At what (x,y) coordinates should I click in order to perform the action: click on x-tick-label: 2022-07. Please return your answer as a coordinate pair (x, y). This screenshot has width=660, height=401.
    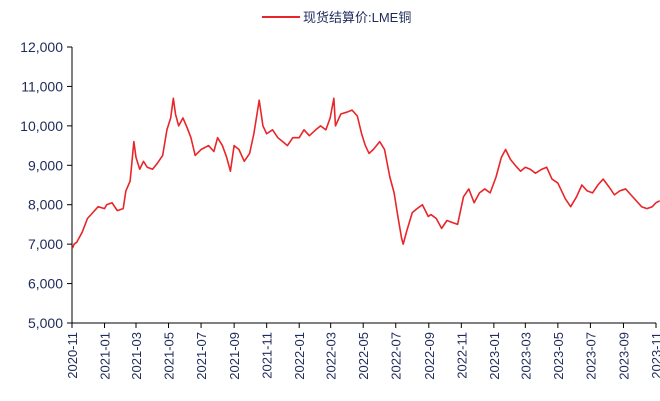
    Looking at the image, I should click on (396, 356).